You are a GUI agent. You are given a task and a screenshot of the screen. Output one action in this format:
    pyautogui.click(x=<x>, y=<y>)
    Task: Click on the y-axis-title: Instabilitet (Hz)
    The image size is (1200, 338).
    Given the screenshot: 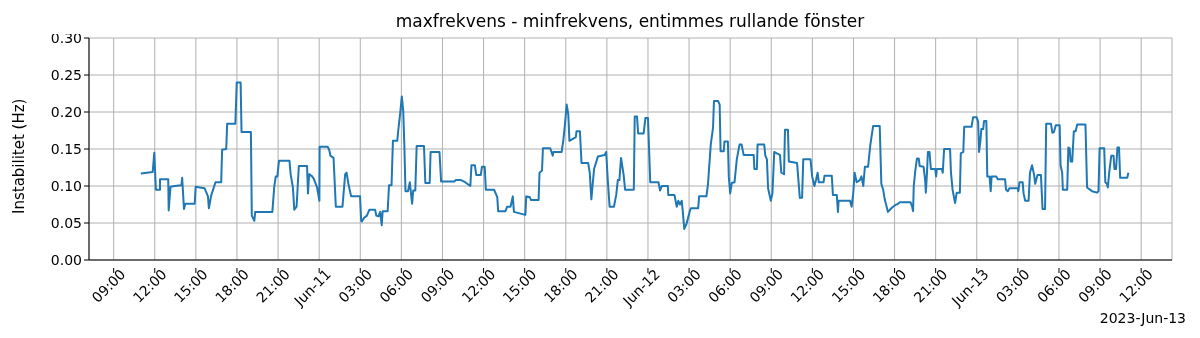 What is the action you would take?
    pyautogui.click(x=19, y=156)
    